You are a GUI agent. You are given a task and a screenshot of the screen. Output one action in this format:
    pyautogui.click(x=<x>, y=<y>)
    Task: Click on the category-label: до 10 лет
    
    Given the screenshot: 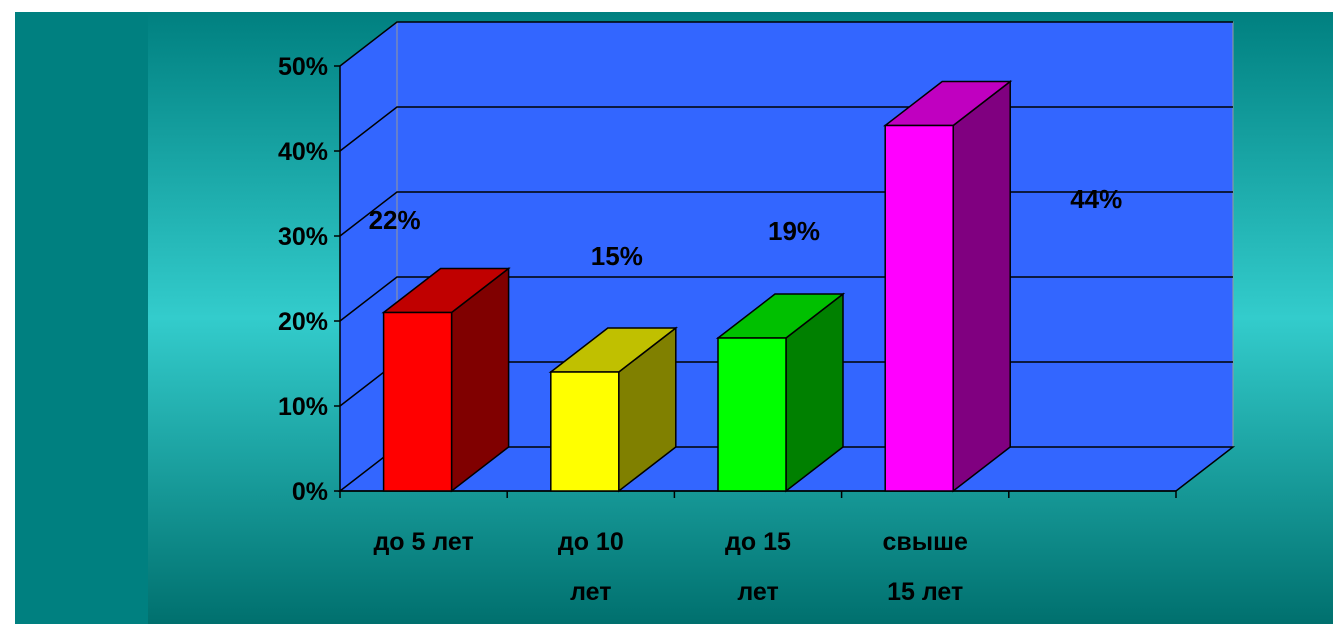 What is the action you would take?
    pyautogui.click(x=591, y=567)
    